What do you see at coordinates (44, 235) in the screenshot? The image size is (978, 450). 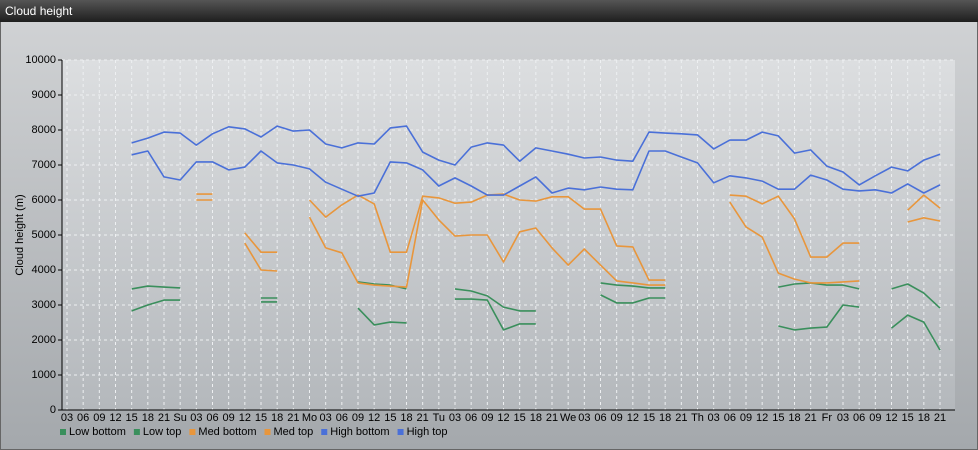 I see `y-tick-label: 5000` at bounding box center [44, 235].